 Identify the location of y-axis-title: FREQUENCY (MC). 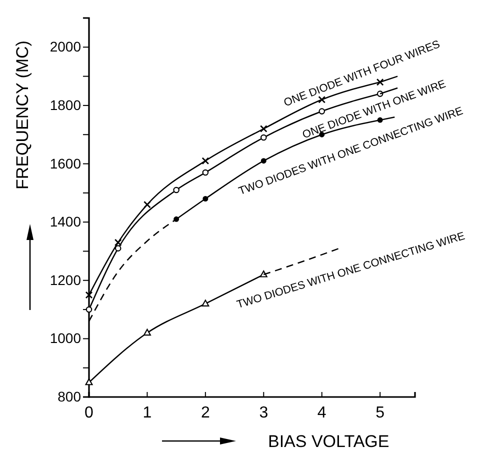
(22, 115).